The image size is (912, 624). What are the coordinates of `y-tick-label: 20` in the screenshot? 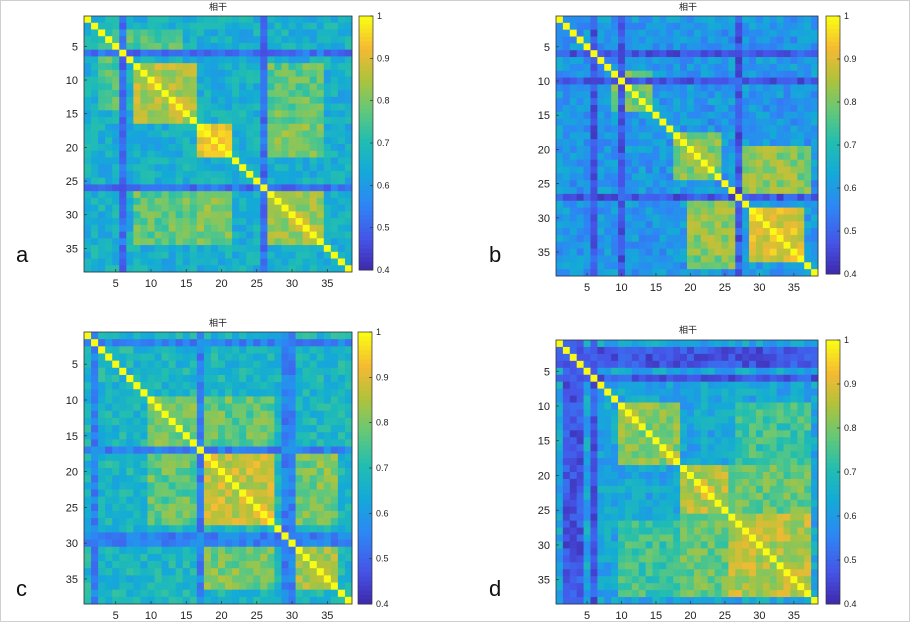 It's located at (72, 148).